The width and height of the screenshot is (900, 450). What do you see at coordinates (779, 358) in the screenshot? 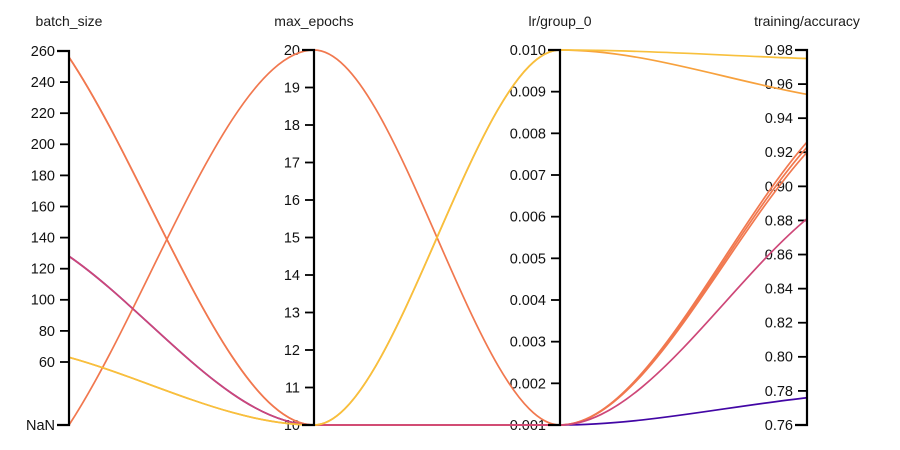
I see `tick-label-training_accuracy-0.80: 0.80` at bounding box center [779, 358].